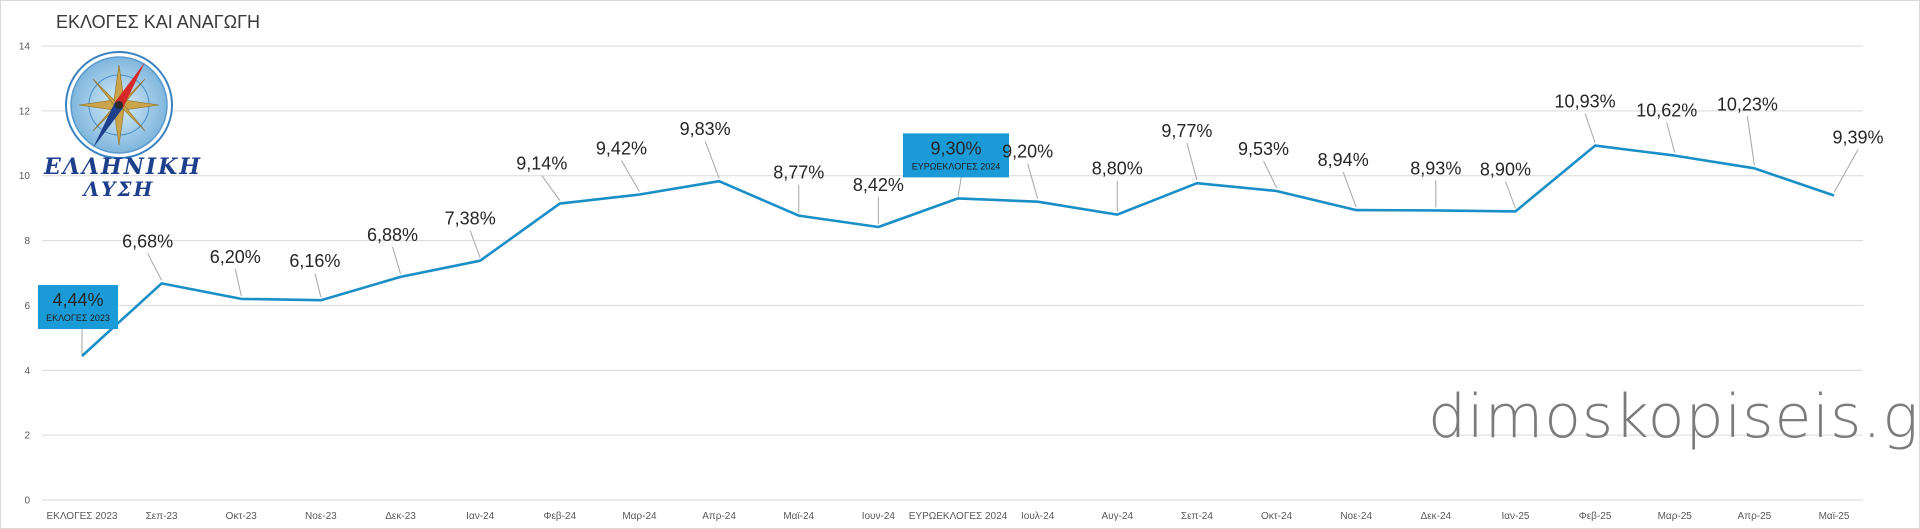 The image size is (1920, 529). What do you see at coordinates (879, 516) in the screenshot?
I see `x-tick-label: Ιουν-24` at bounding box center [879, 516].